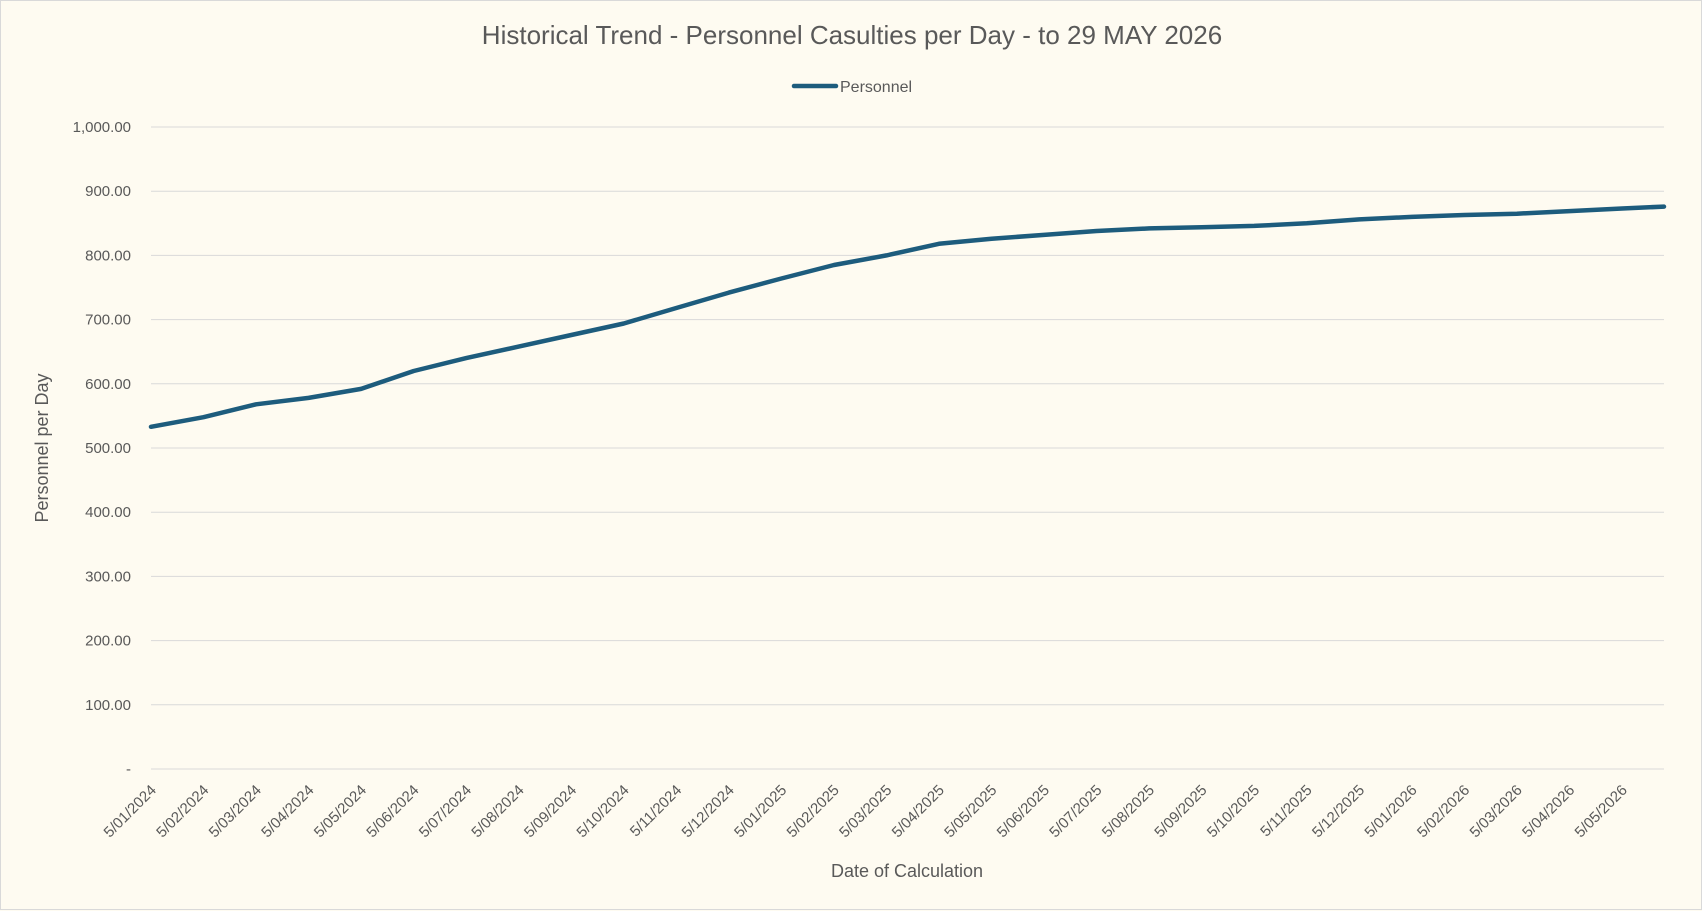 This screenshot has width=1702, height=911. What do you see at coordinates (1286, 811) in the screenshot?
I see `x-tick-label: 5/11/2025` at bounding box center [1286, 811].